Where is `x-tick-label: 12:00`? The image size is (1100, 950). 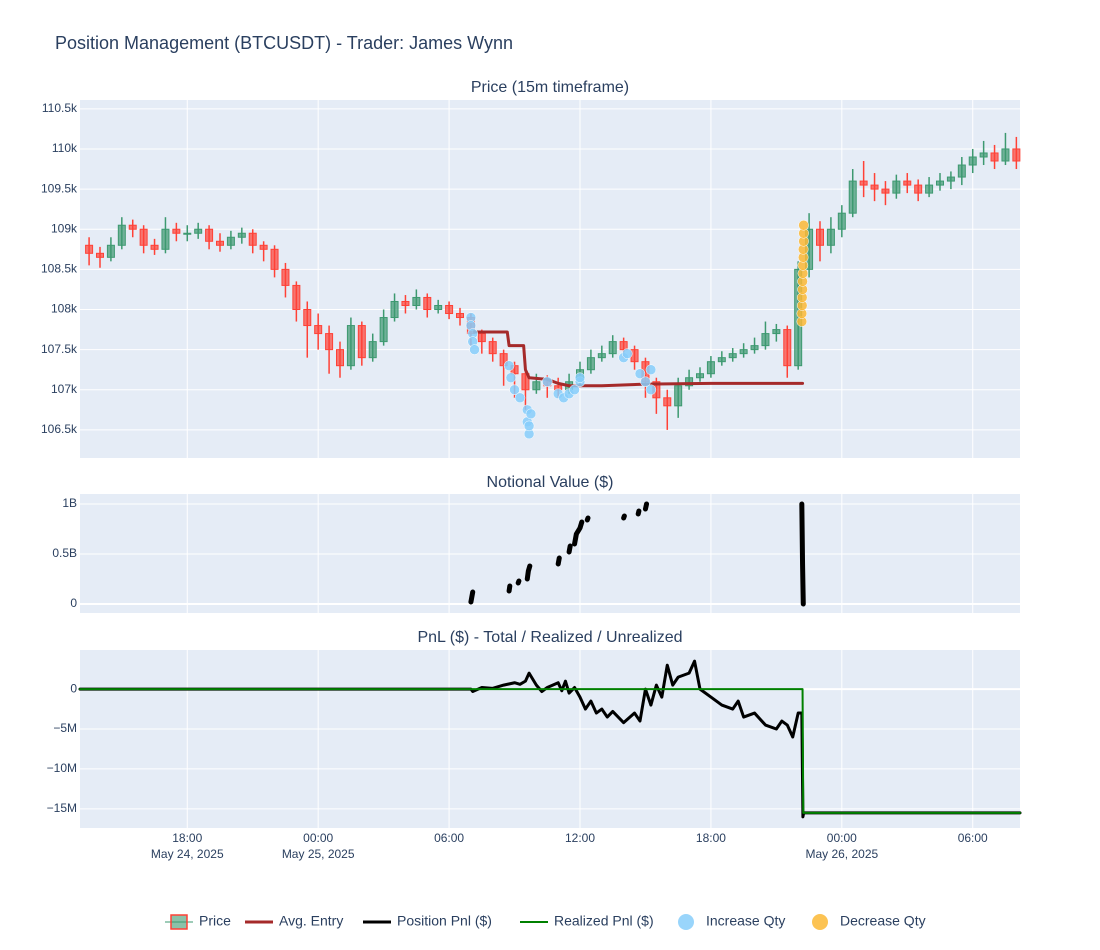 x-tick-label: 12:00 is located at coordinates (580, 838).